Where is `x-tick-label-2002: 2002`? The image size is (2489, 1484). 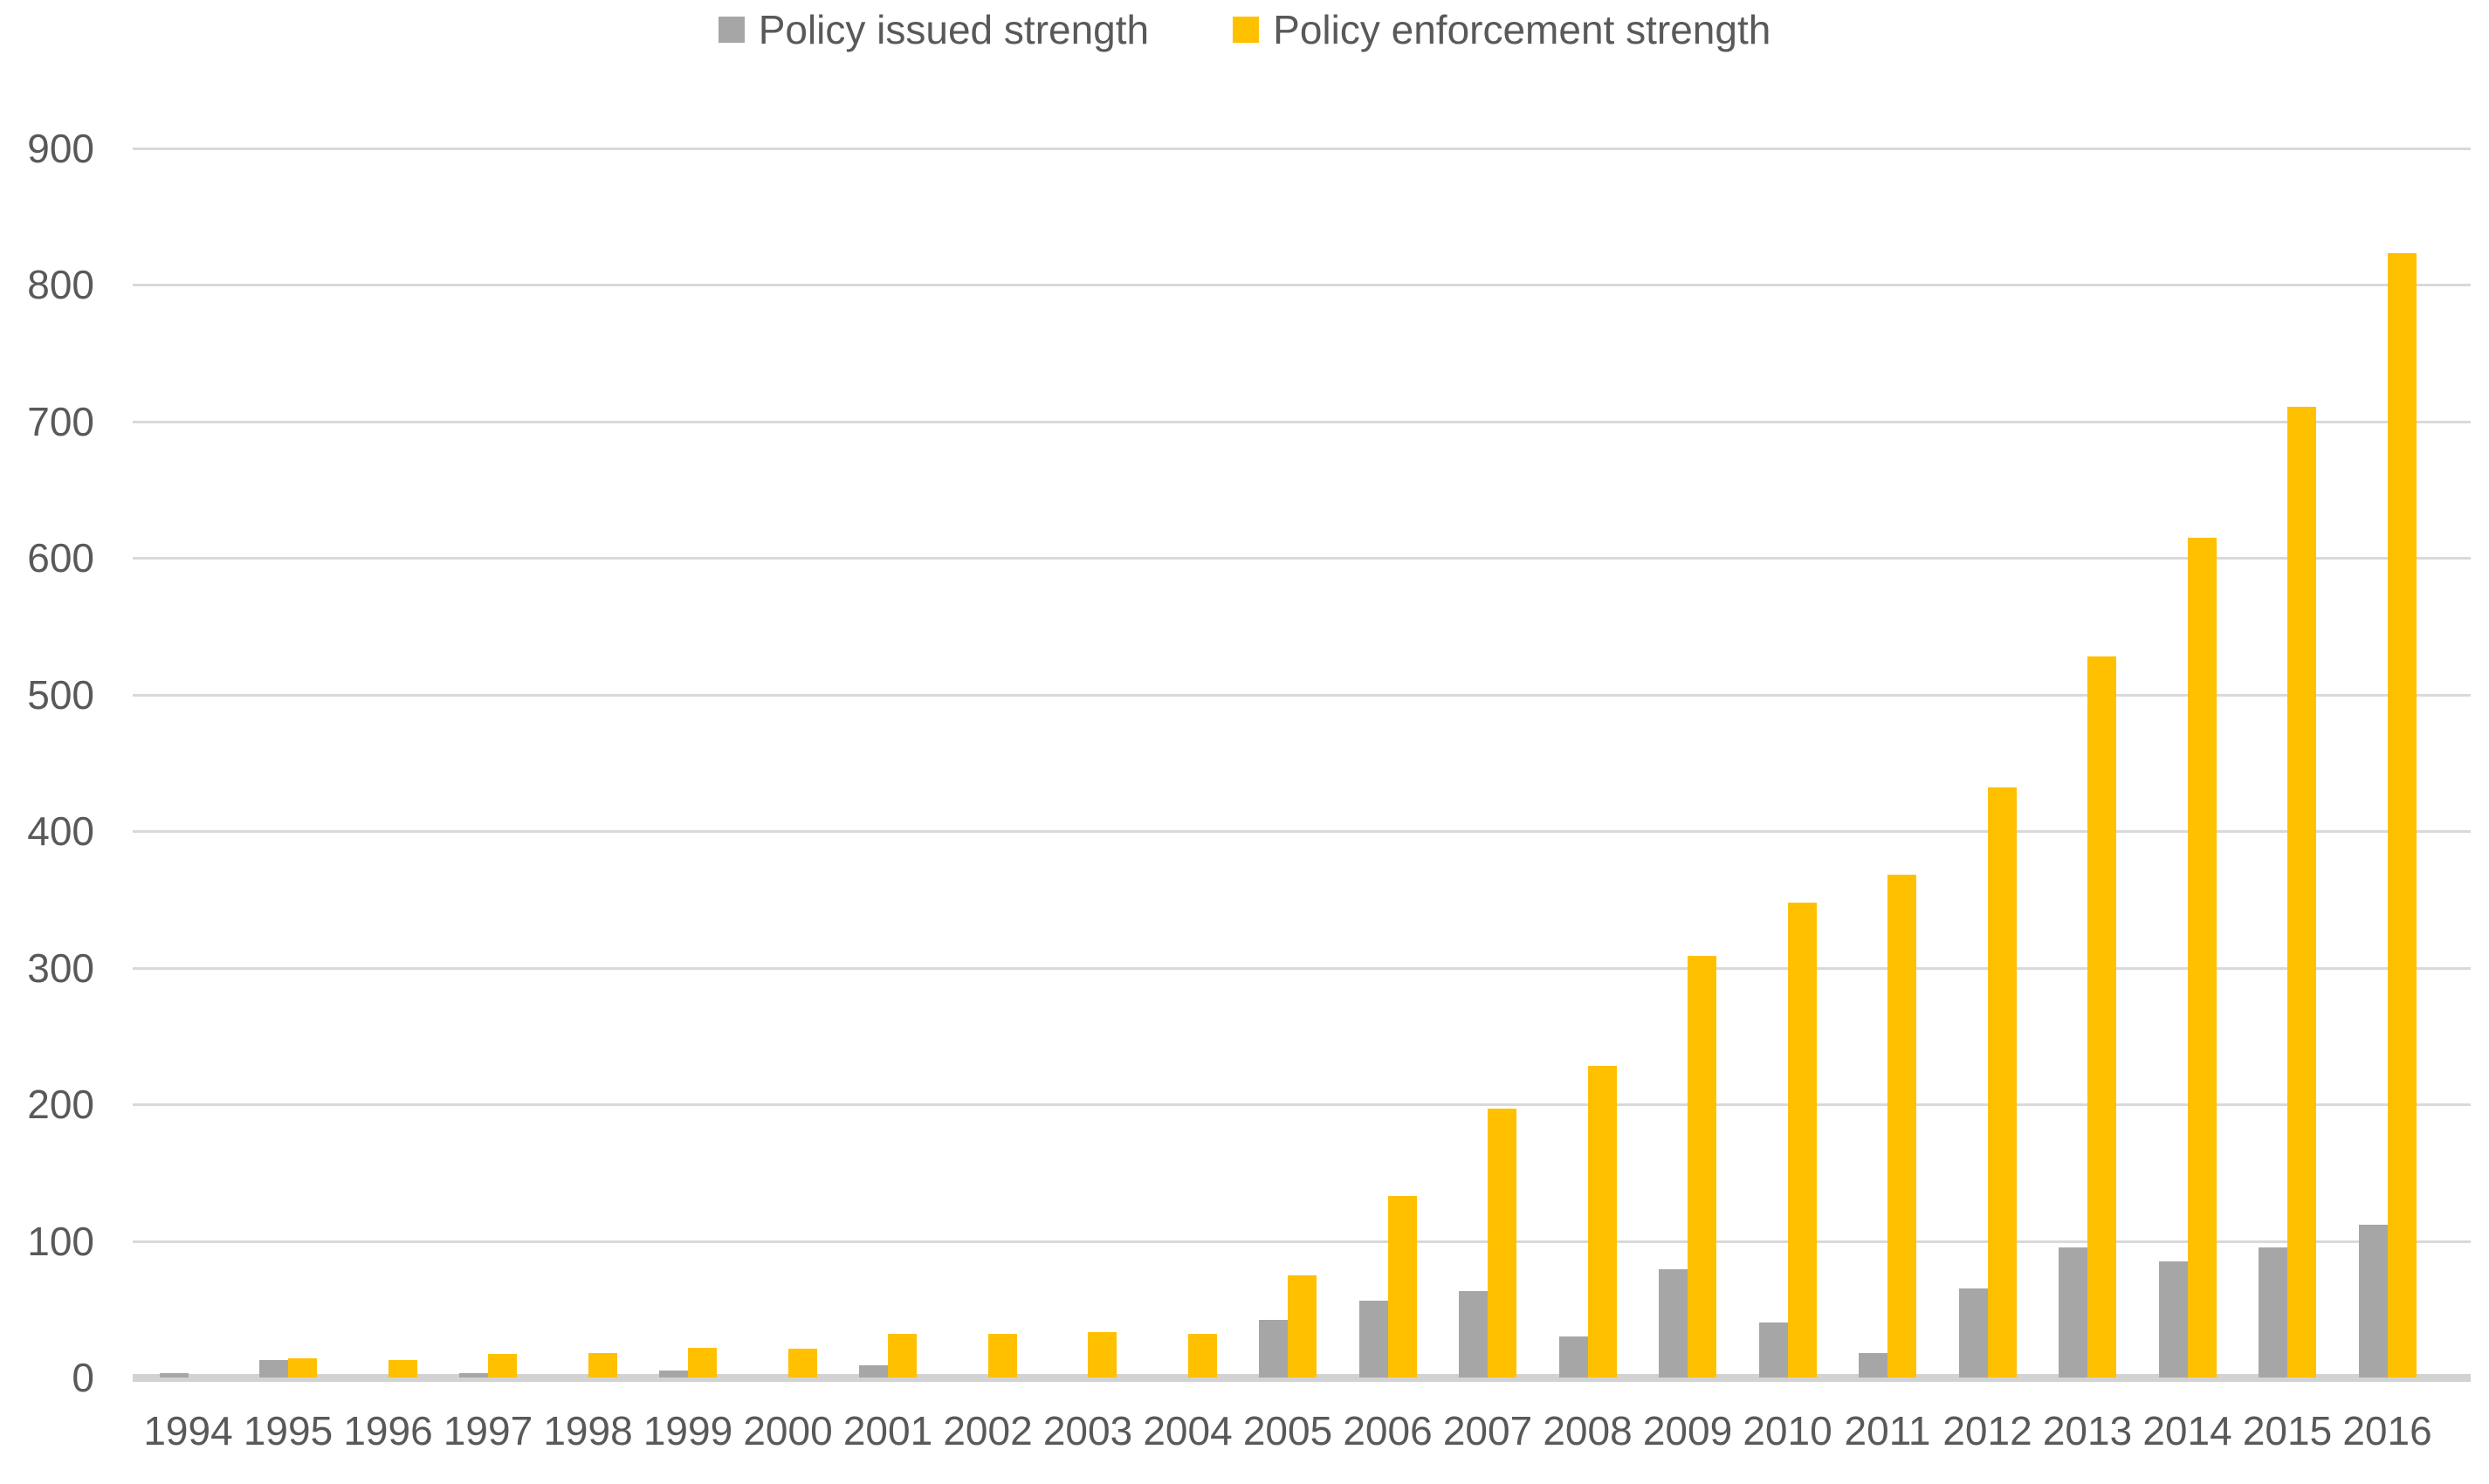
x-tick-label-2002: 2002 is located at coordinates (988, 1430).